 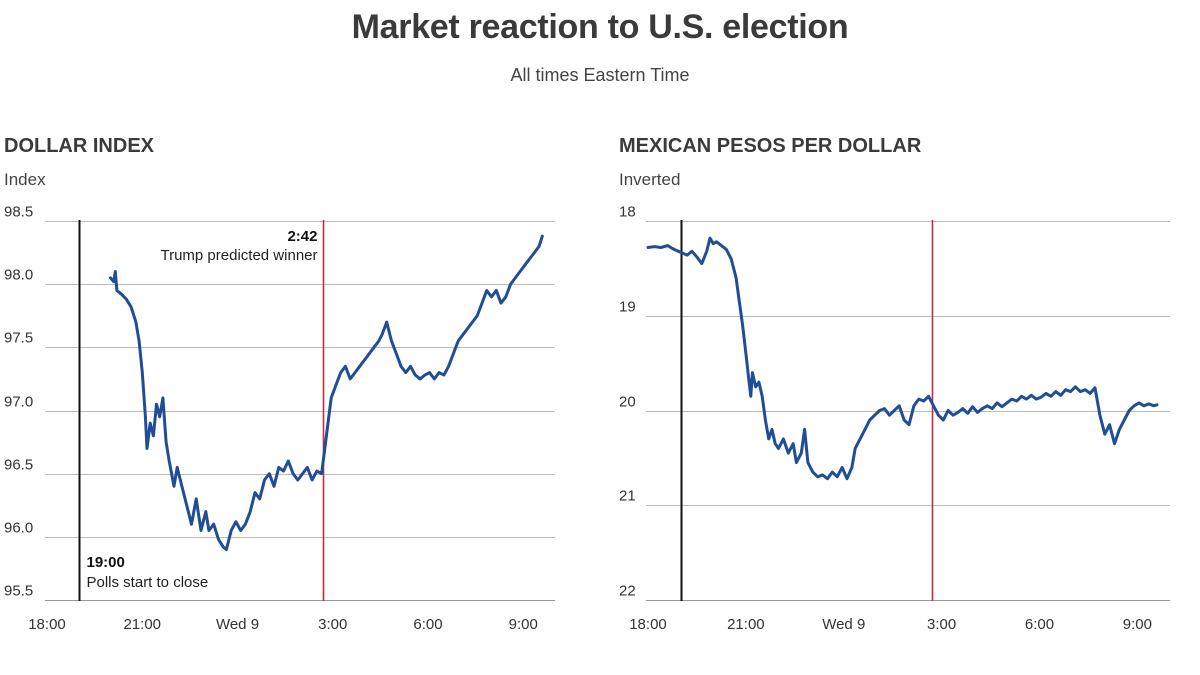 I want to click on left-x-tick-label: 9:00, so click(x=523, y=624).